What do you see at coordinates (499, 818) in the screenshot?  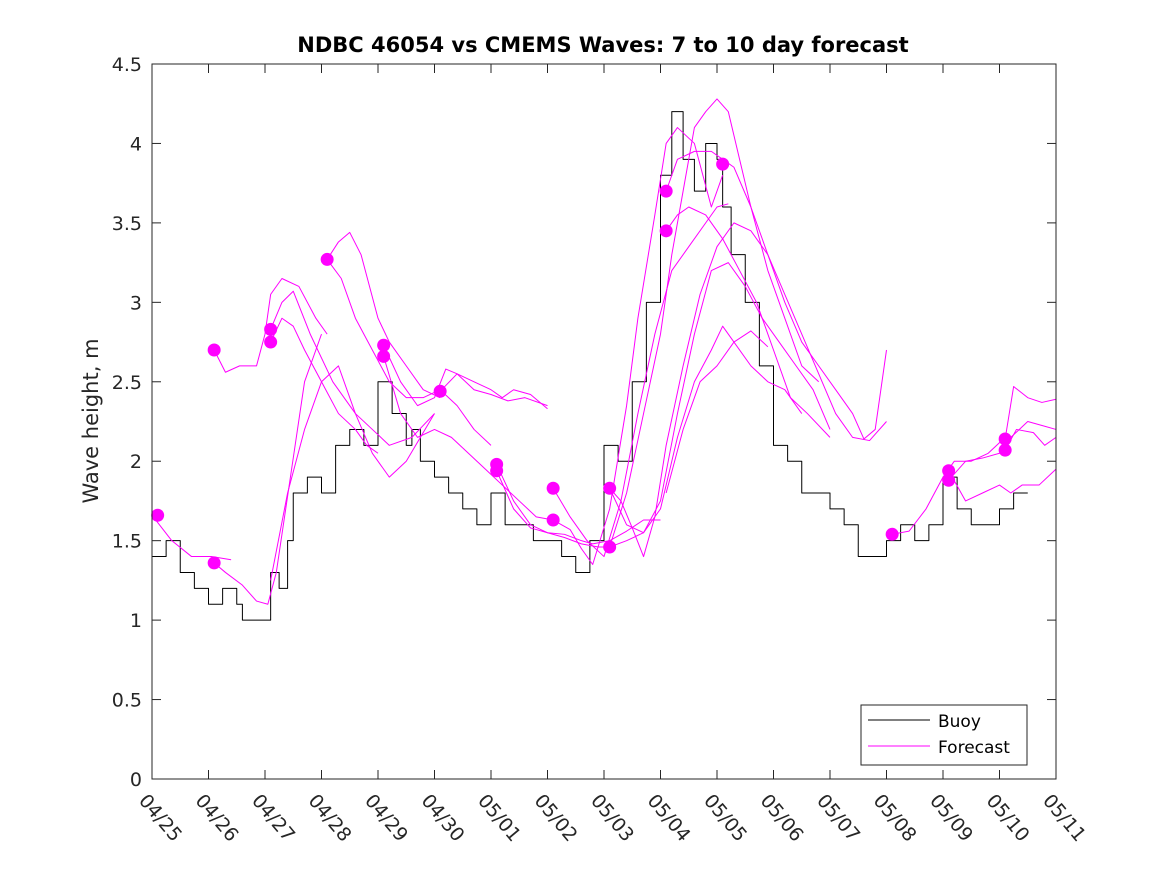 I see `x-tick-label: 05/01` at bounding box center [499, 818].